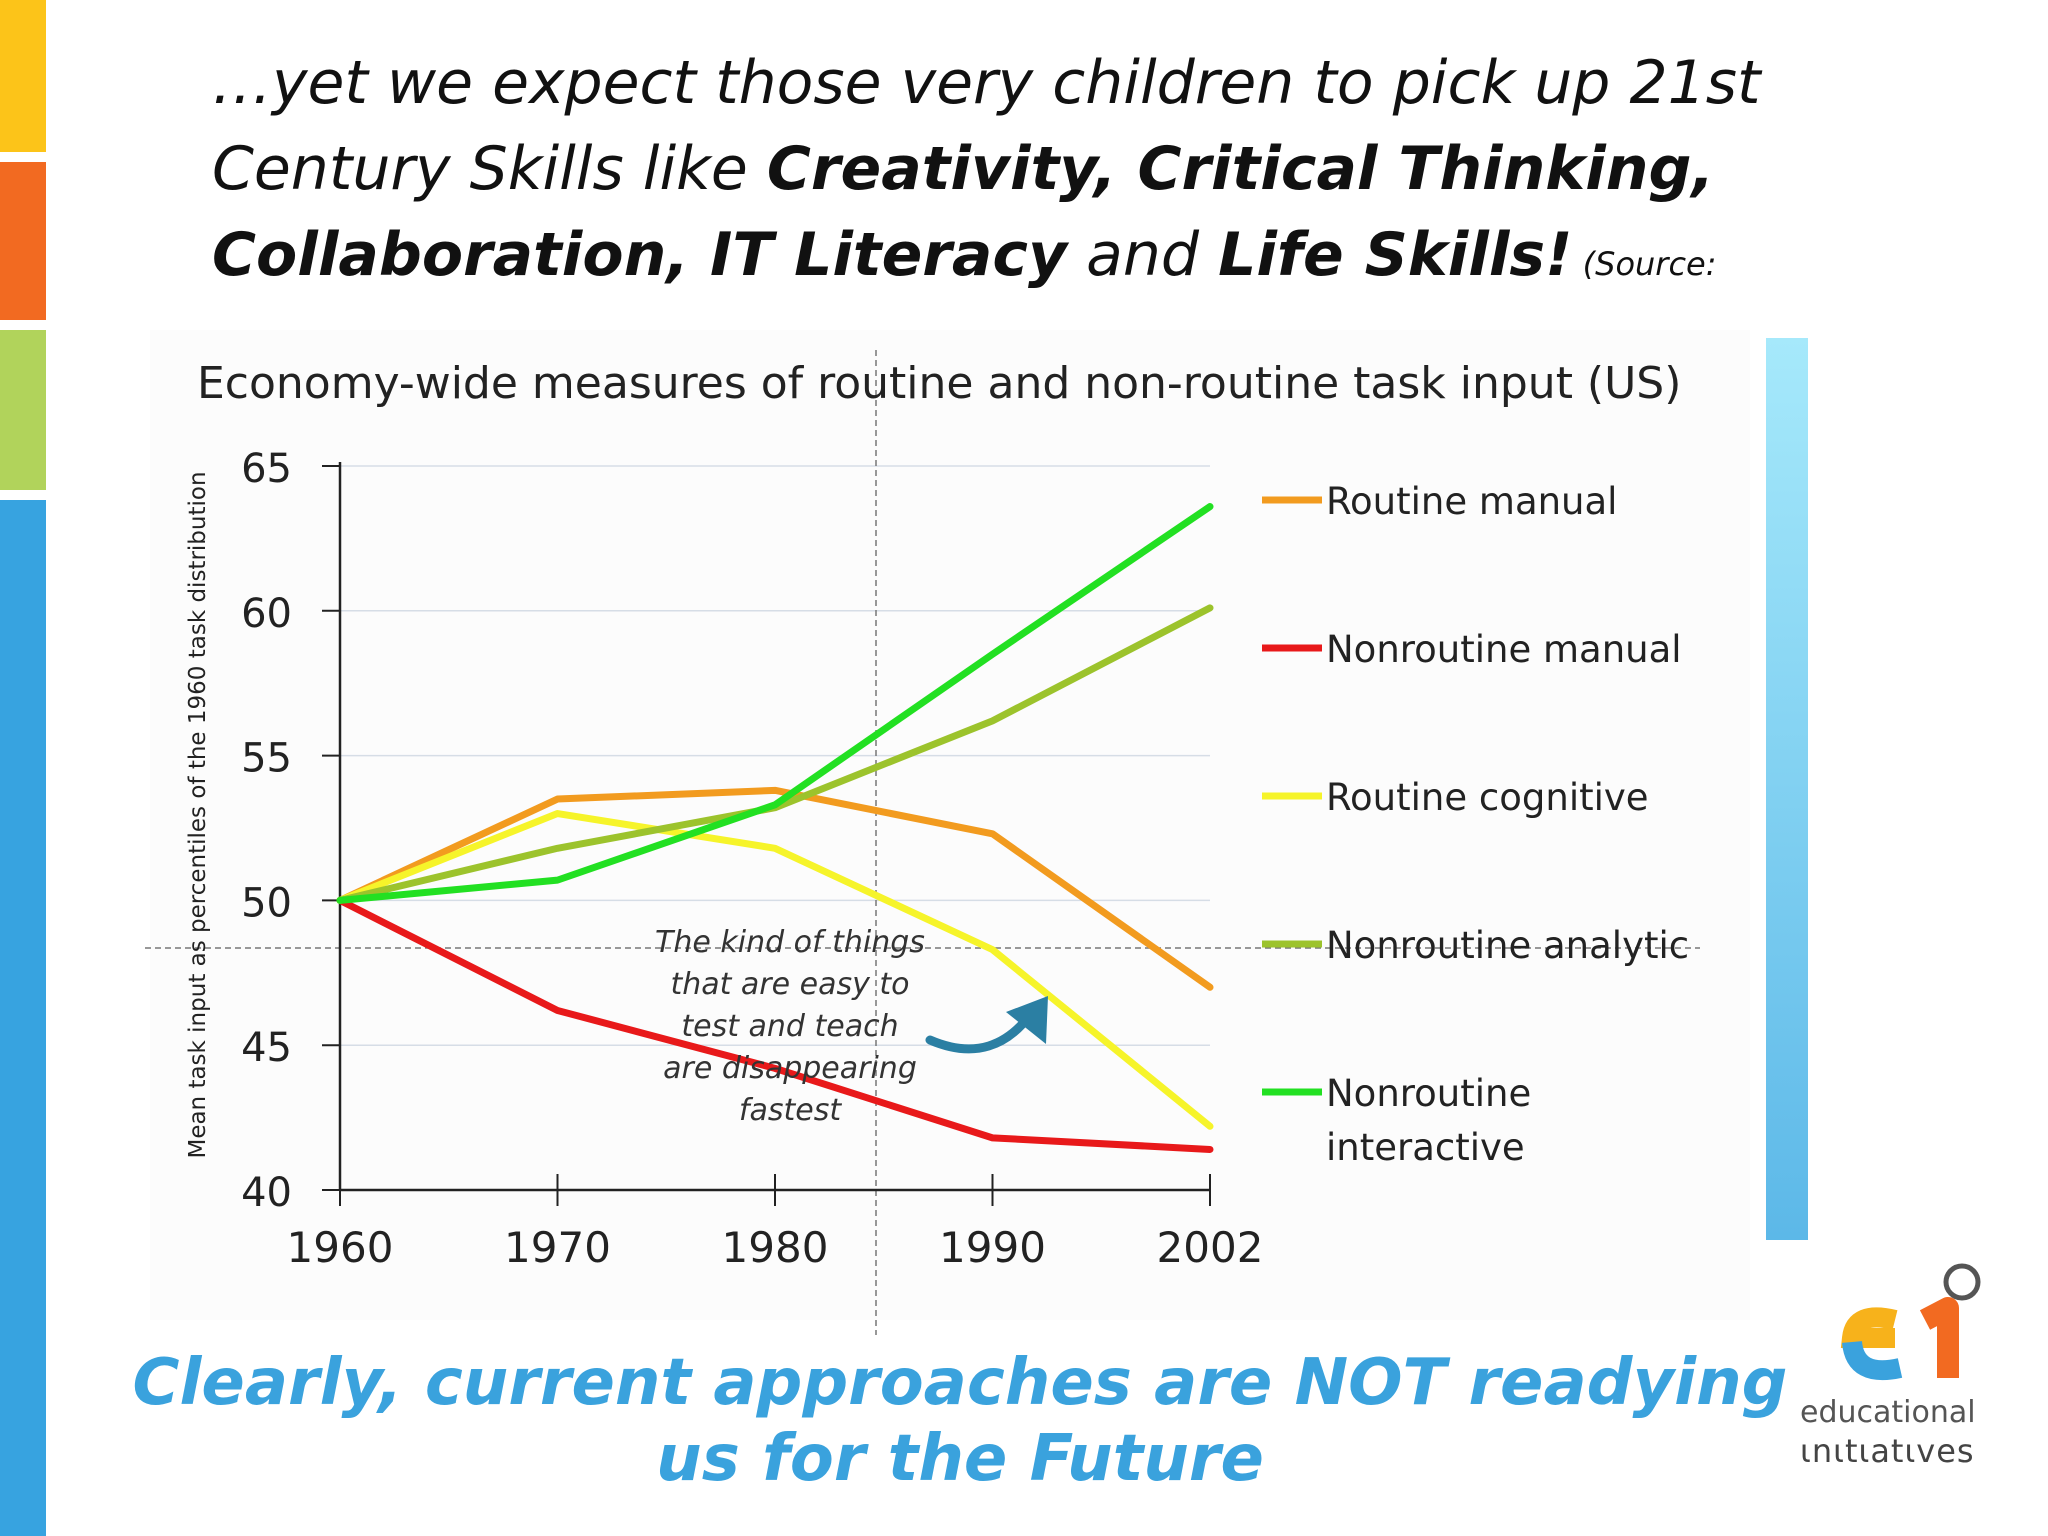 The width and height of the screenshot is (2048, 1536). I want to click on series-line-nonroutine-analytic, so click(775, 754).